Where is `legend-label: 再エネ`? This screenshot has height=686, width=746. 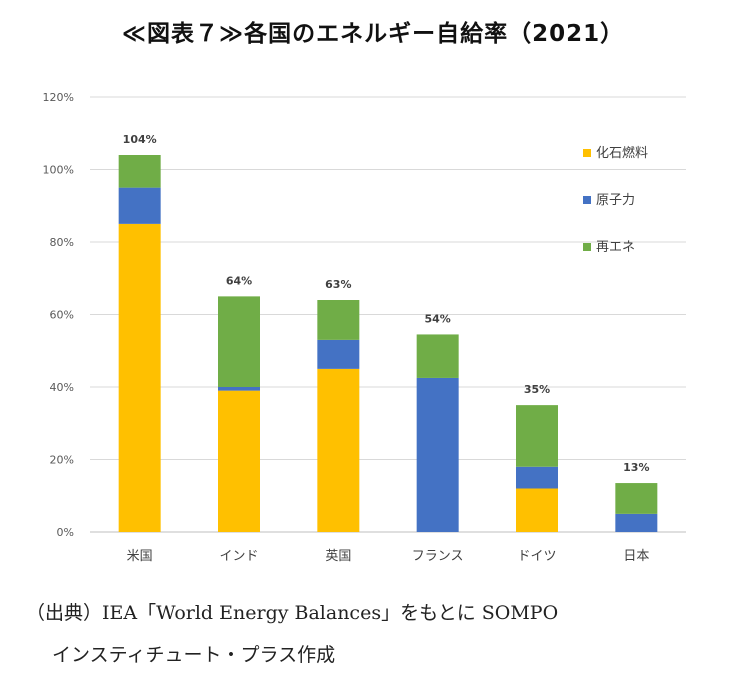 legend-label: 再エネ is located at coordinates (615, 247).